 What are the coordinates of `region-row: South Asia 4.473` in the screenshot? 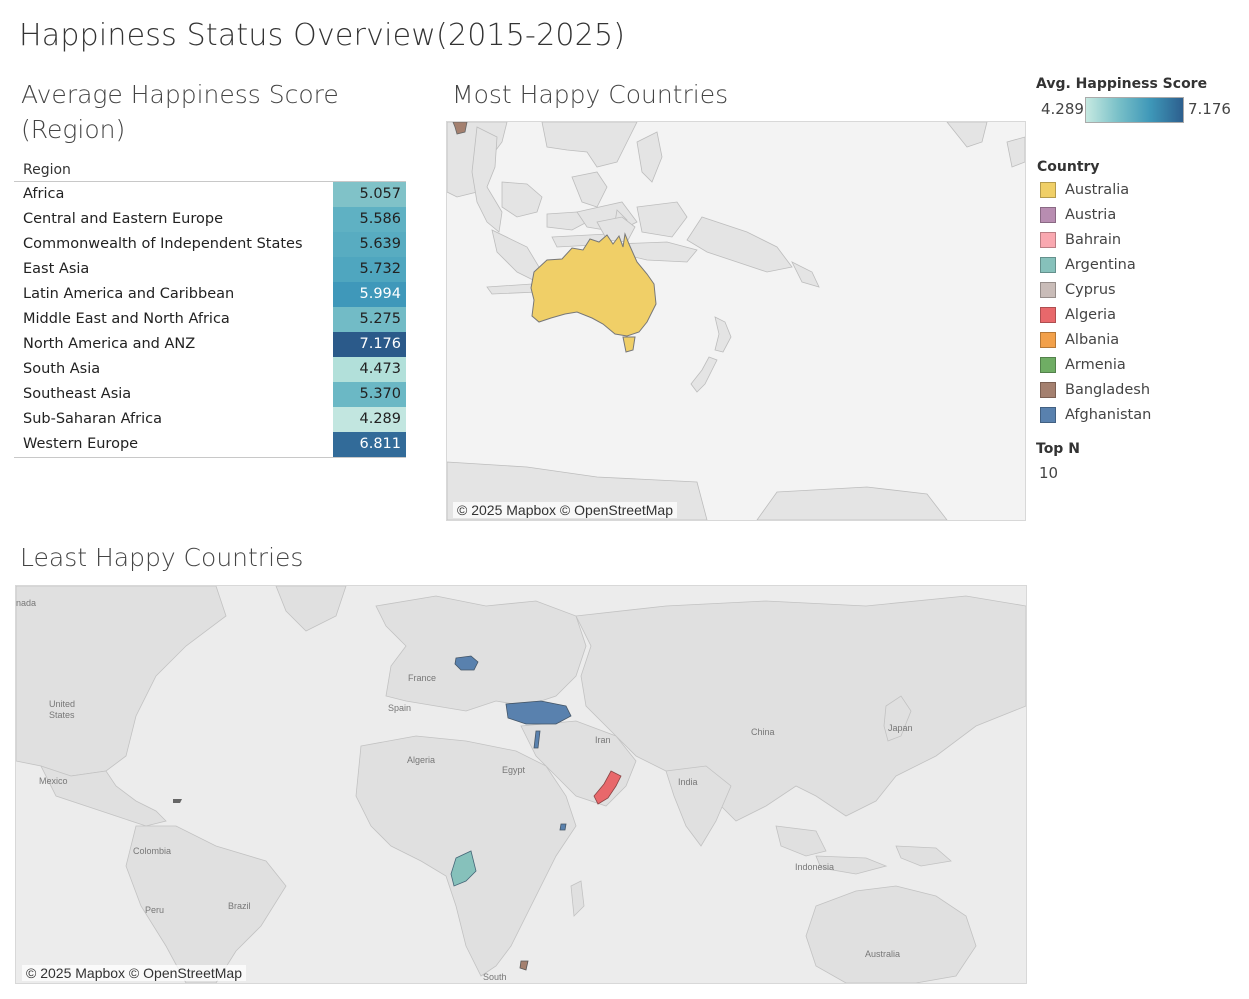 It's located at (210, 369).